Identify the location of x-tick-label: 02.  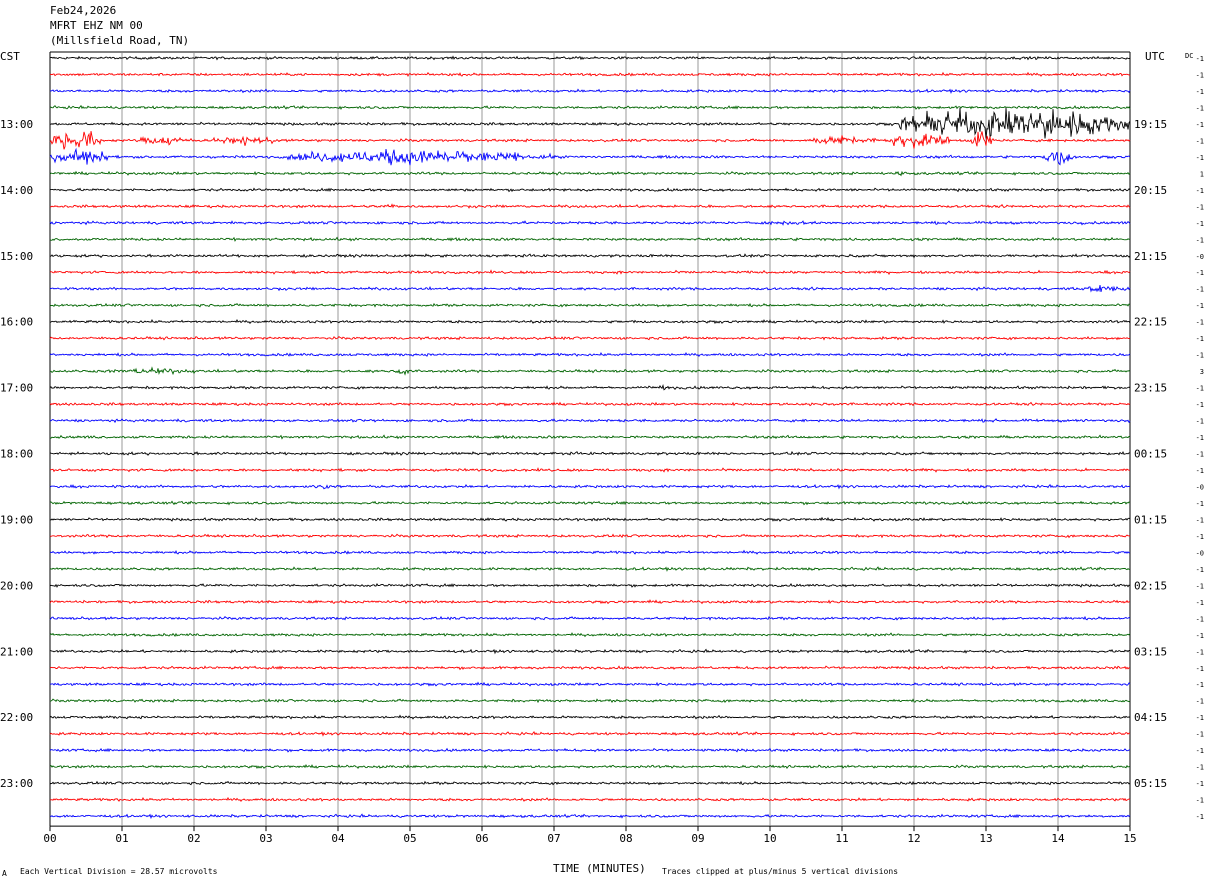
(193, 838).